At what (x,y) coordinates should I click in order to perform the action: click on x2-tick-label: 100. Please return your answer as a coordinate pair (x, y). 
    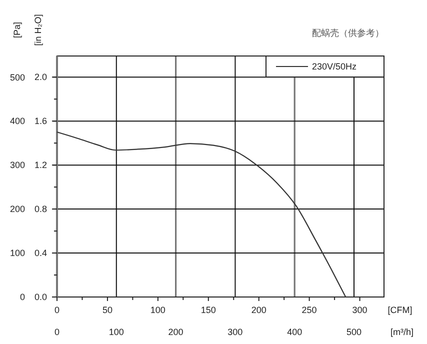
    Looking at the image, I should click on (116, 332).